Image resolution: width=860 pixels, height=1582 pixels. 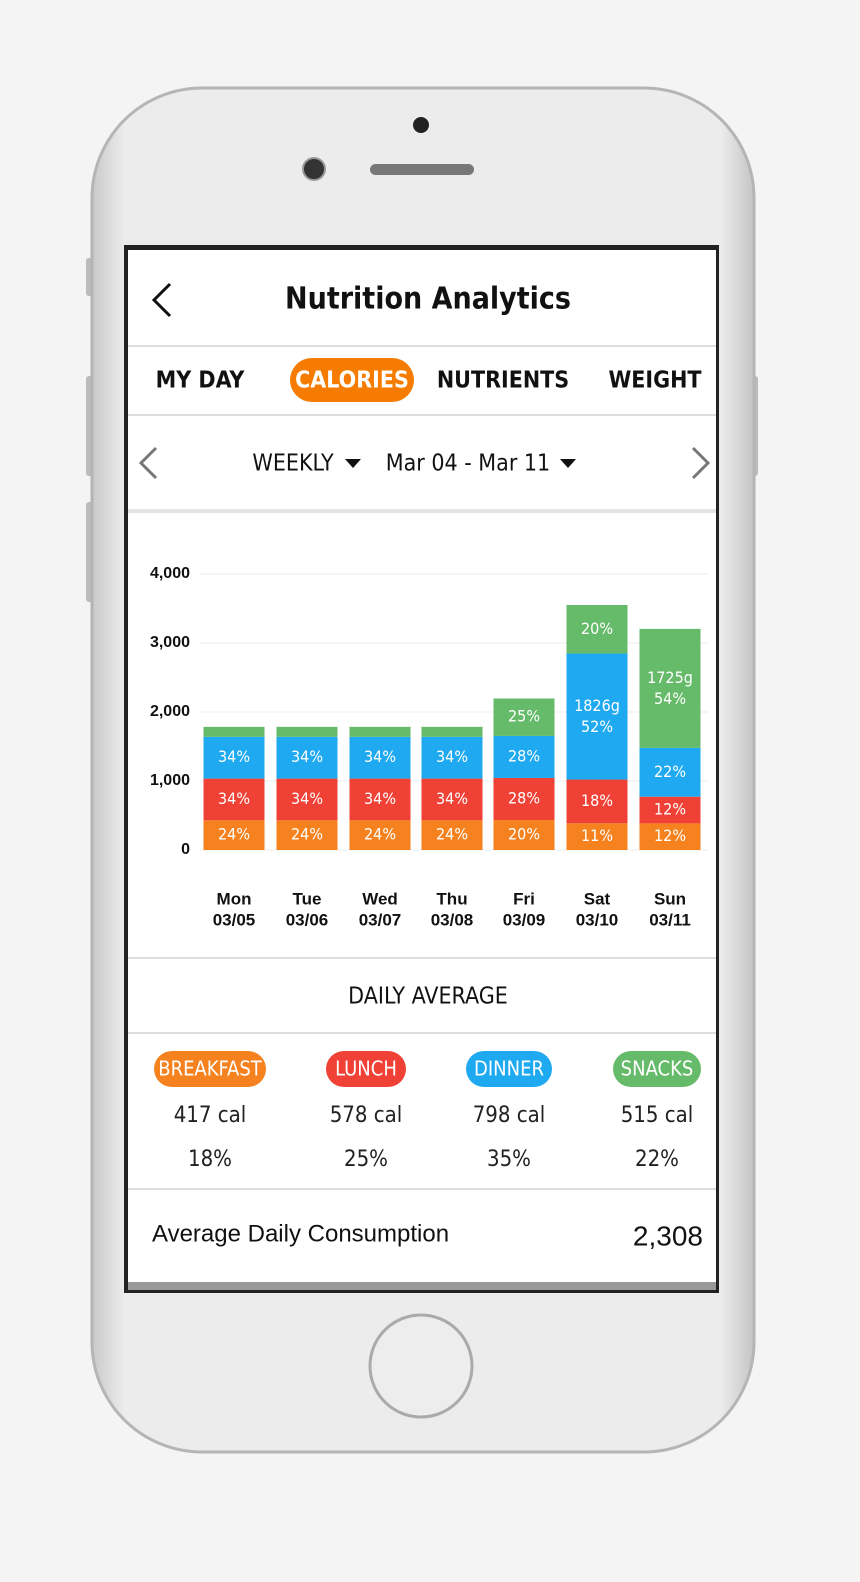 I want to click on tab: CALORIES, so click(x=352, y=381).